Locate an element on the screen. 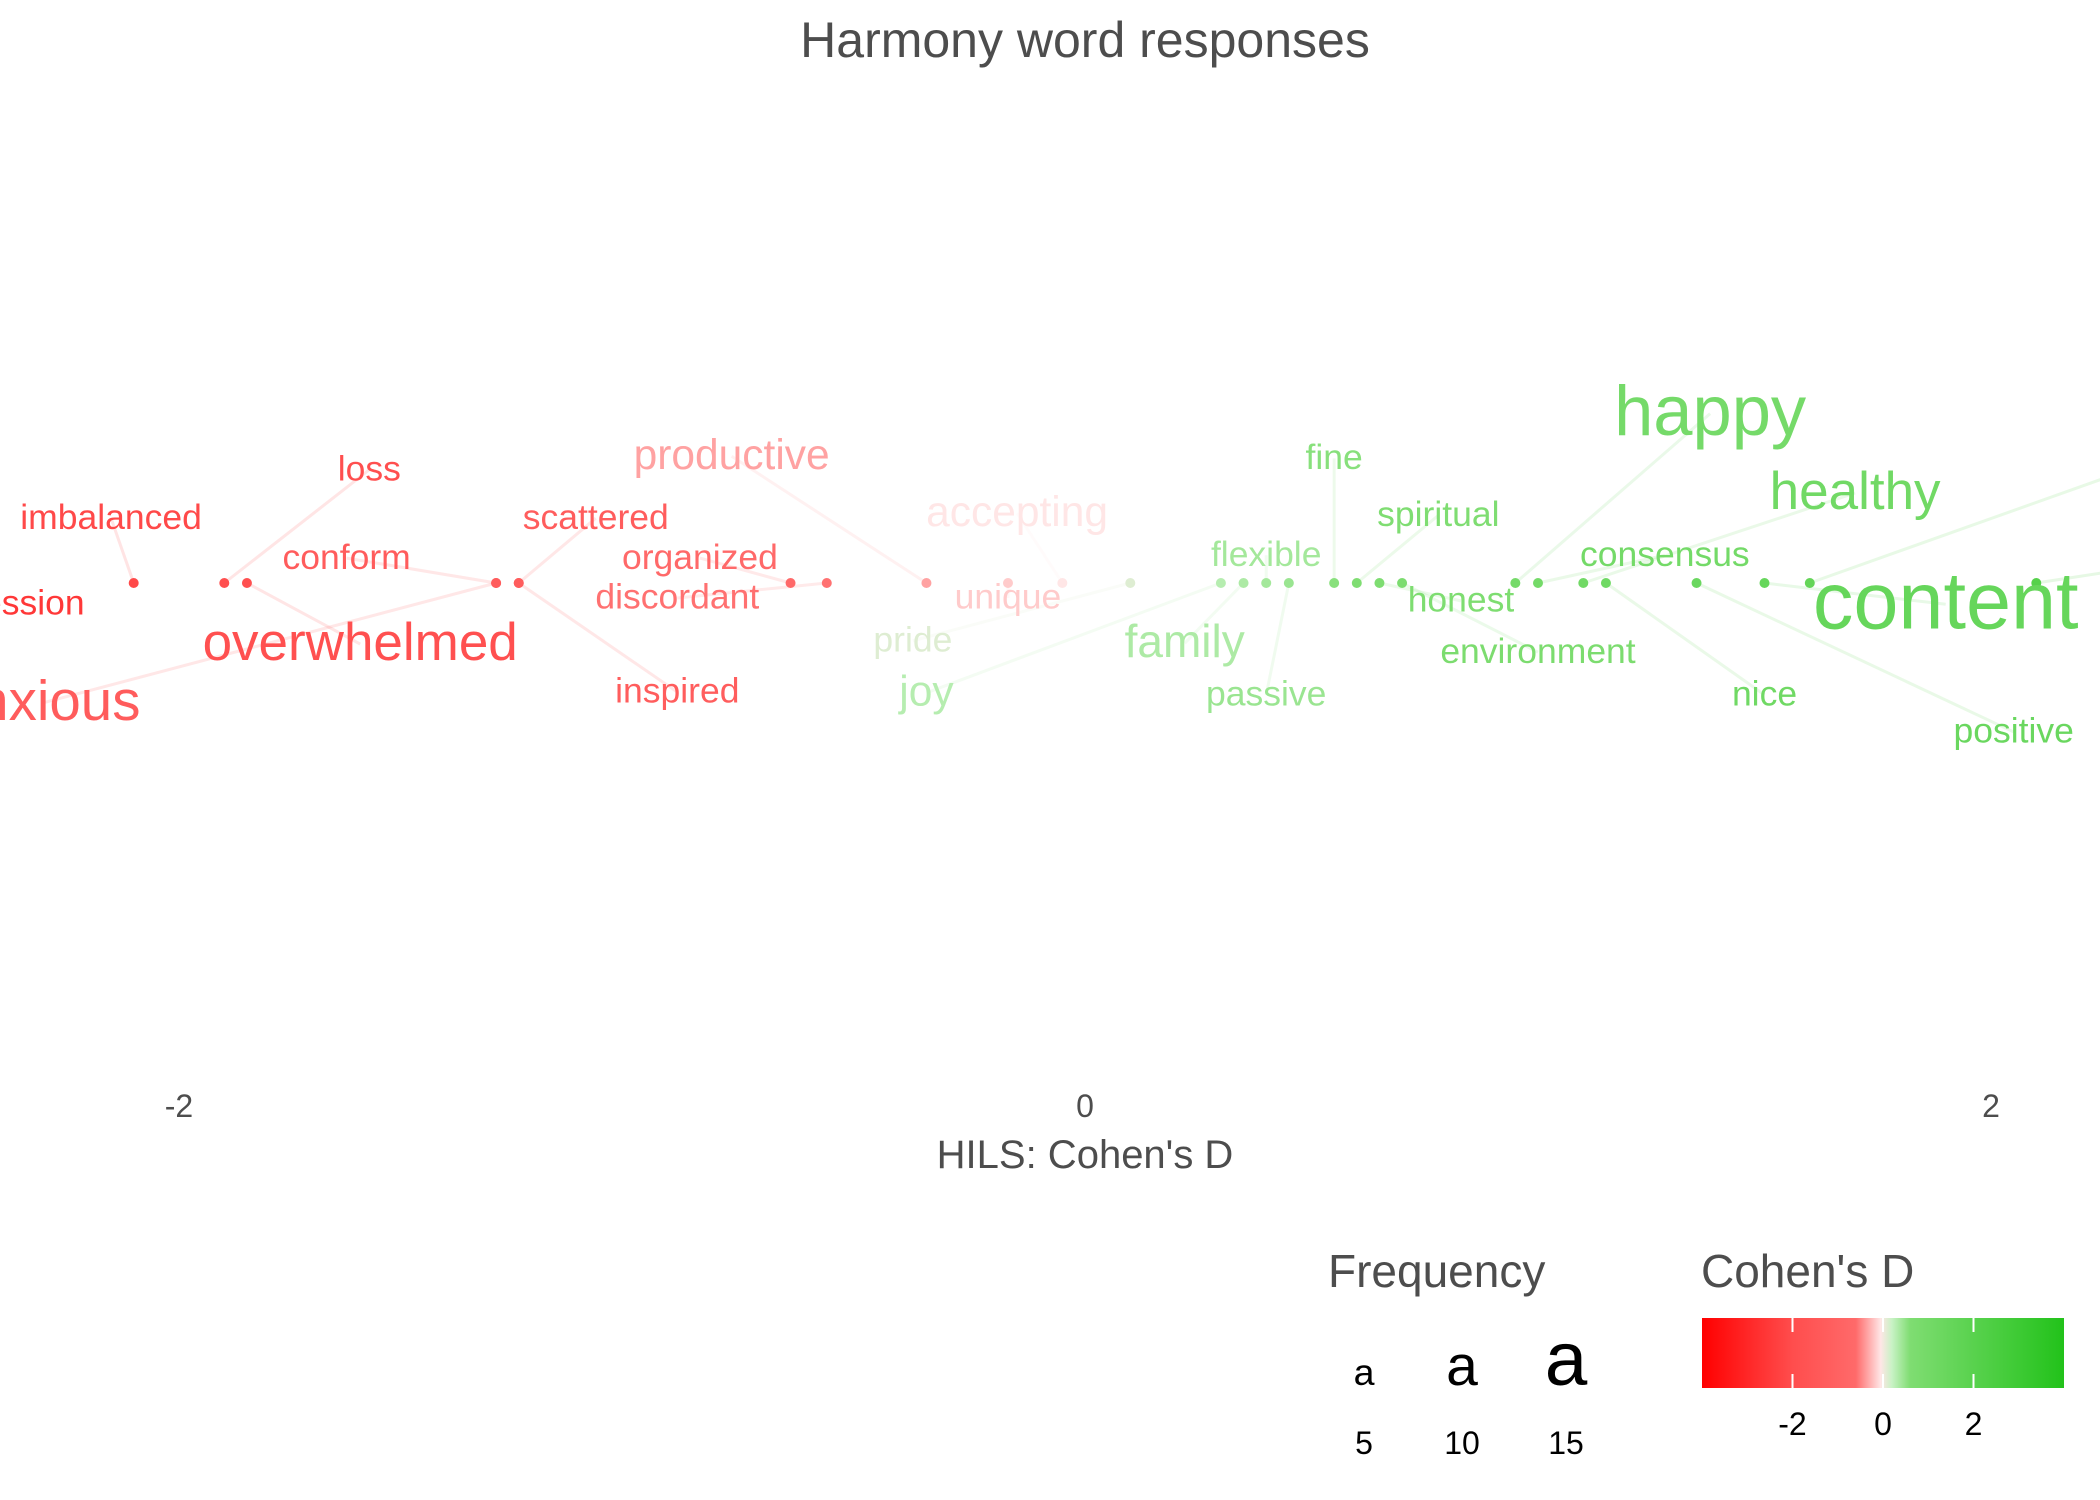 This screenshot has width=2100, height=1500. connector-honest is located at coordinates (1420, 592).